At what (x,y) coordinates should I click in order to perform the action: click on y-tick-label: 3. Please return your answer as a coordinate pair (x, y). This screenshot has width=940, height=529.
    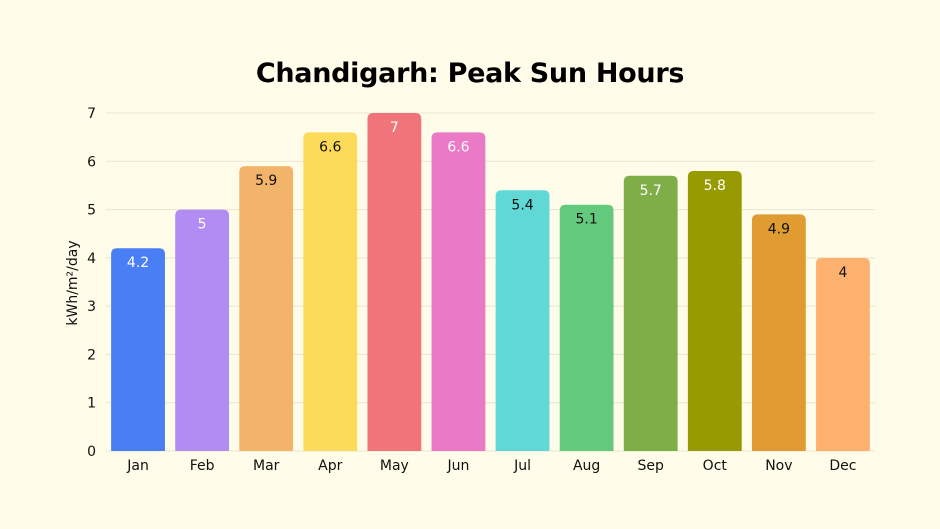
    Looking at the image, I should click on (91, 307).